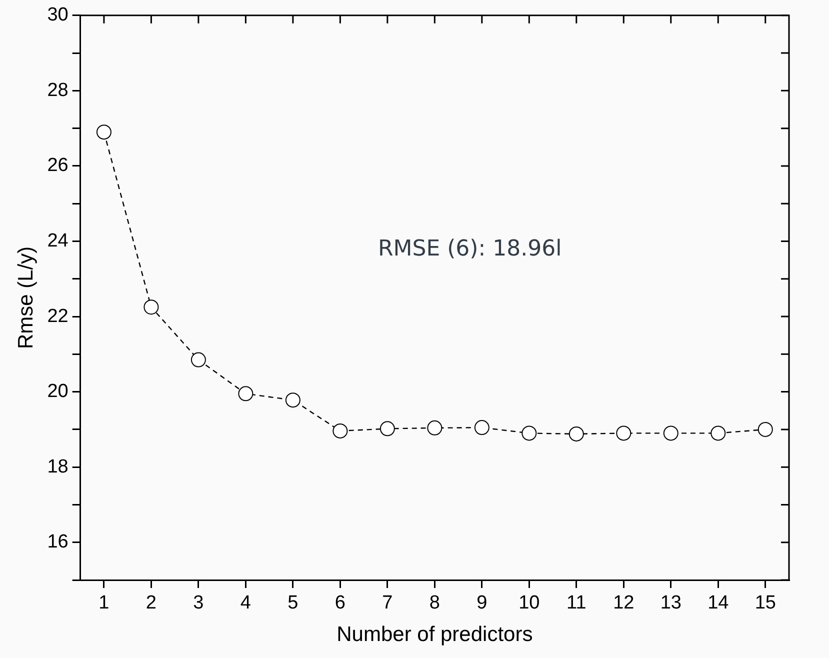 This screenshot has height=658, width=829. Describe the element at coordinates (58, 241) in the screenshot. I see `y-tick-label: 24` at that location.